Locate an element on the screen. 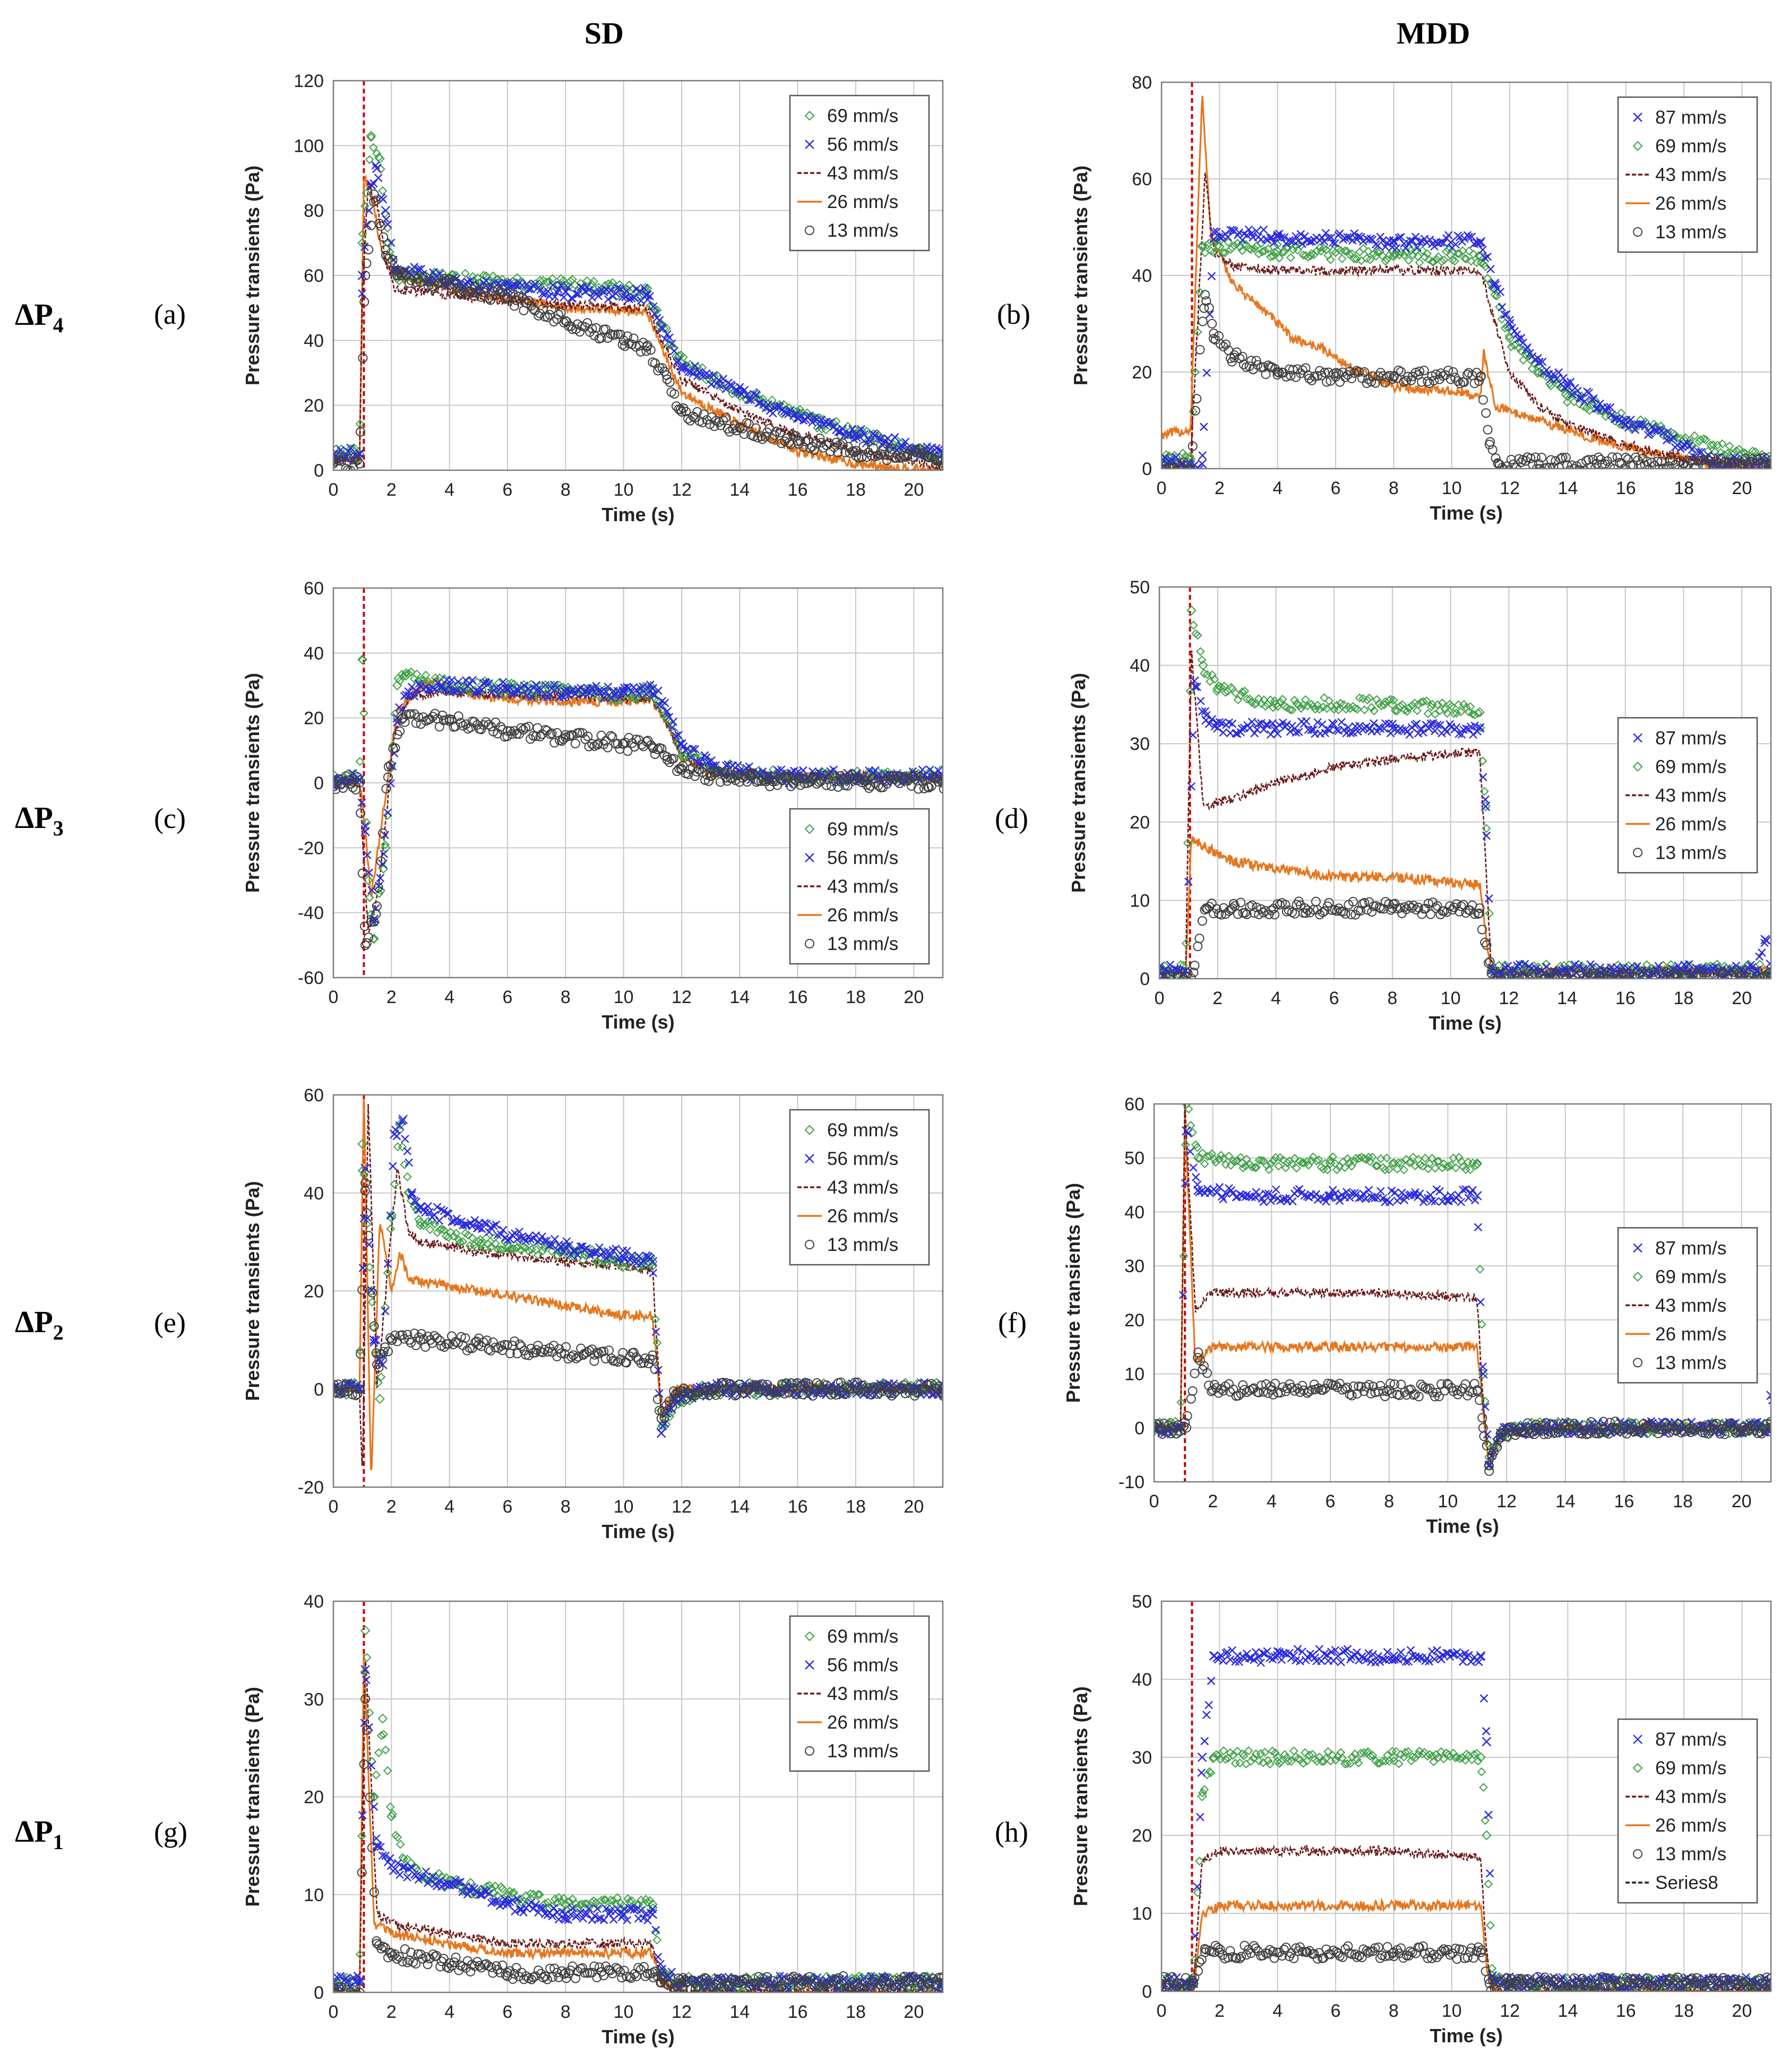  legend-swatch is located at coordinates (809, 144).